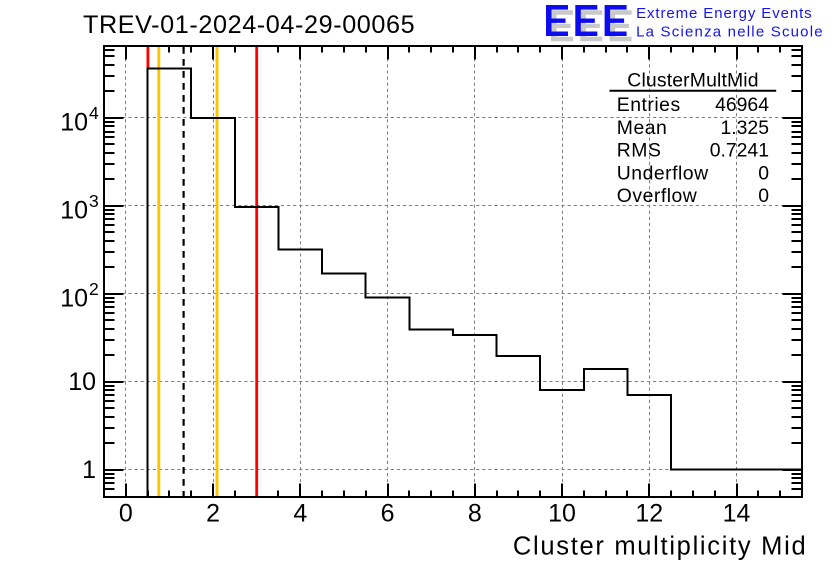 The image size is (836, 572). I want to click on svg-text: TREV-01-2024-04-29-00065, so click(249, 25).